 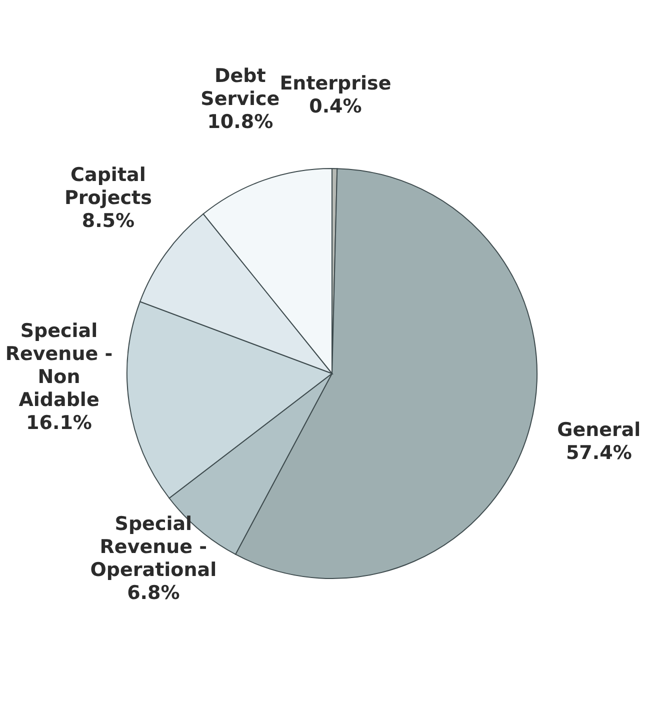 I want to click on data-label: 0.4%, so click(x=335, y=107).